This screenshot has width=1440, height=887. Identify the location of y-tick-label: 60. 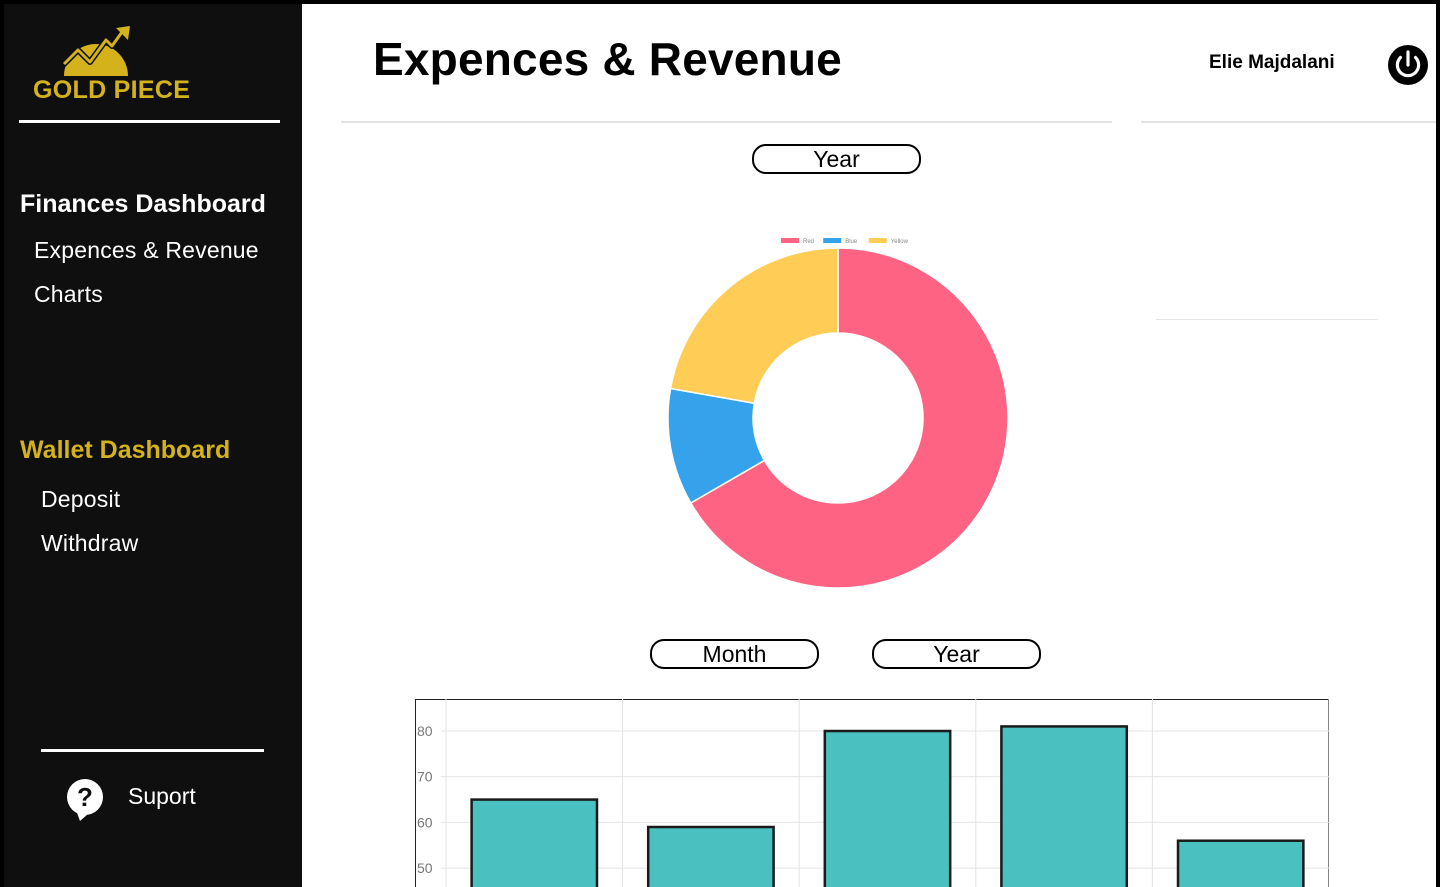
(425, 822).